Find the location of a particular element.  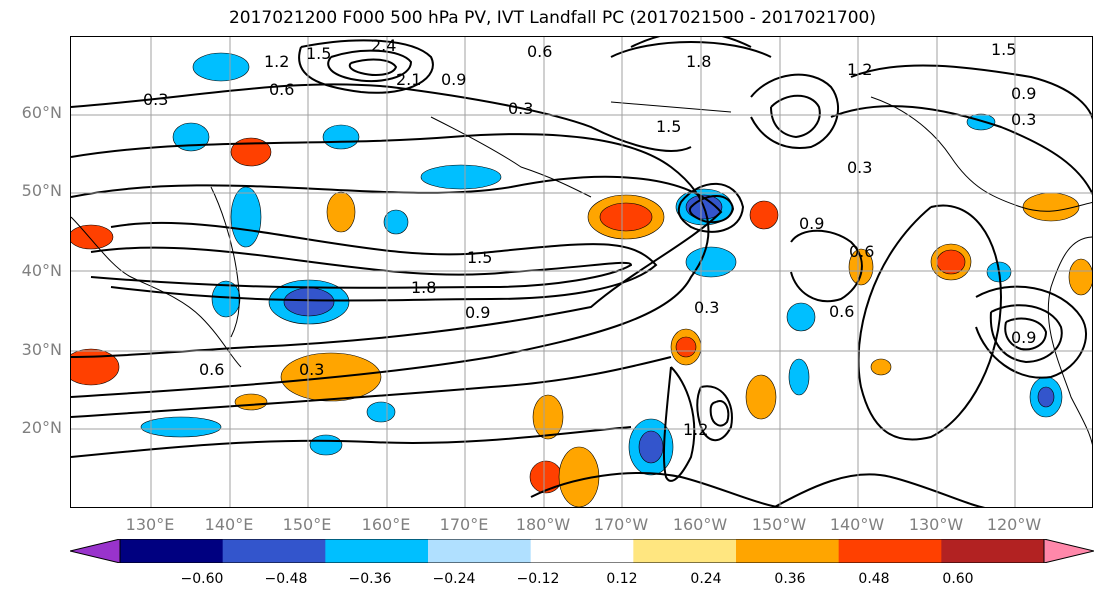

colorbar-tick: −0.12 is located at coordinates (538, 579).